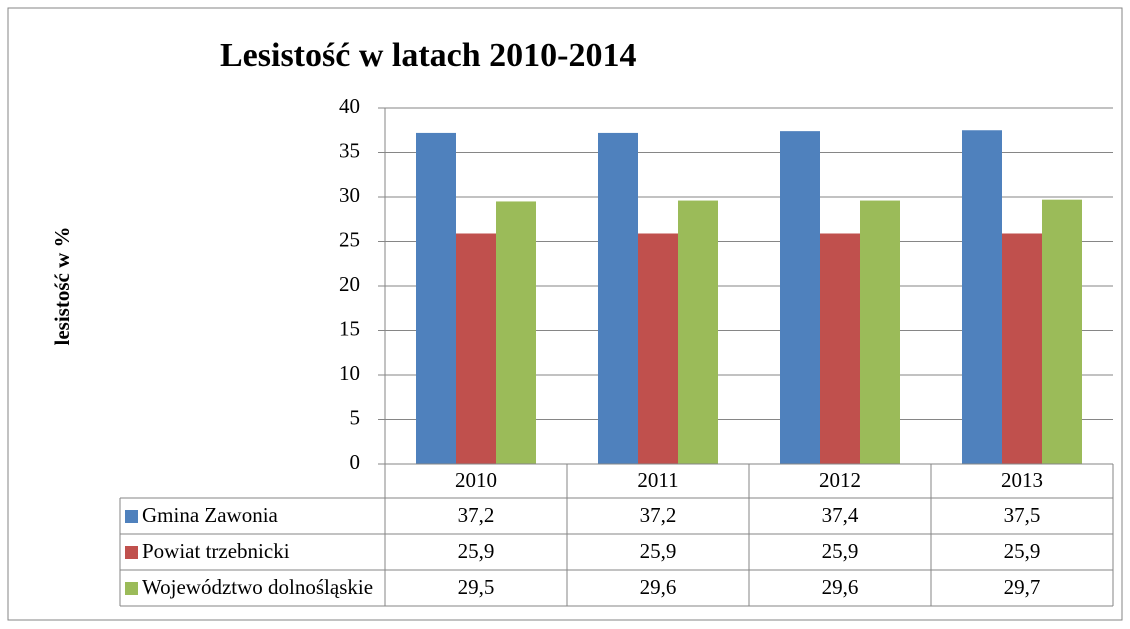  Describe the element at coordinates (1022, 587) in the screenshot. I see `table-value: 29,7` at that location.